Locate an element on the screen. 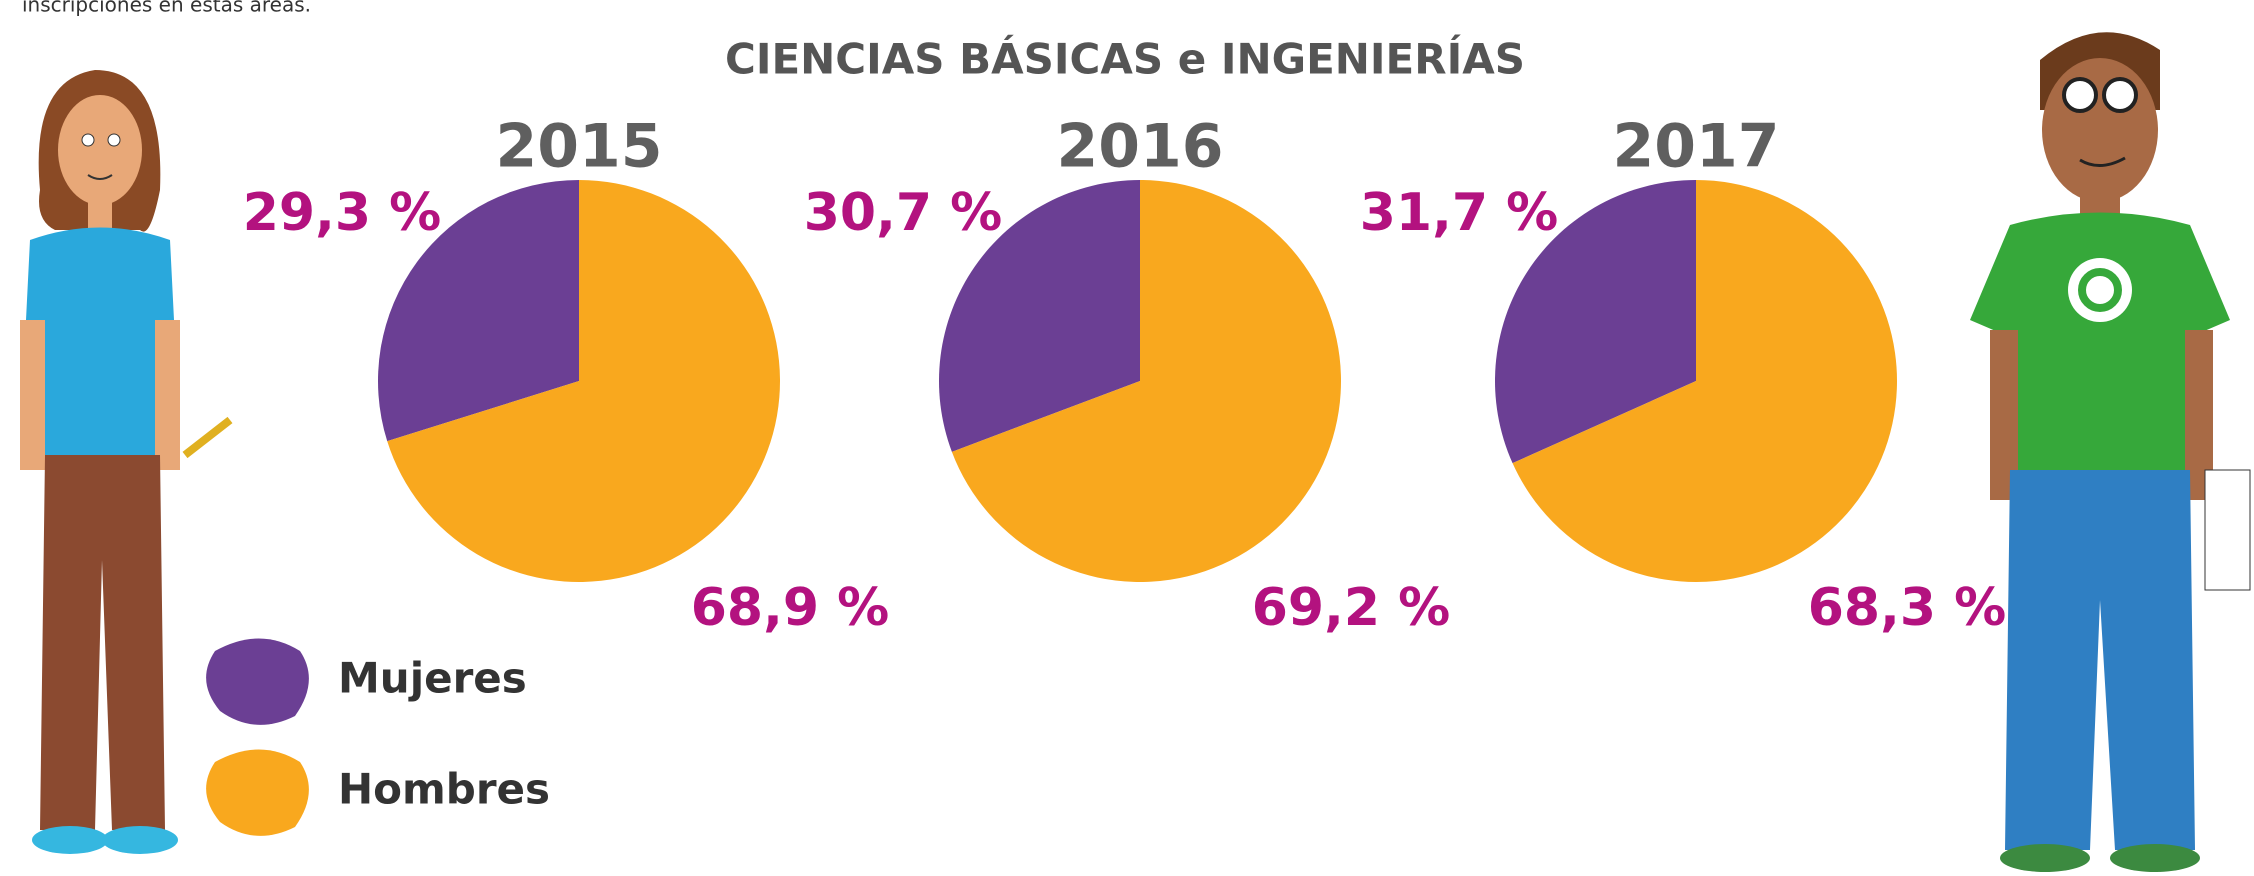 This screenshot has width=2254, height=876. pie-title: 2017 is located at coordinates (1696, 147).